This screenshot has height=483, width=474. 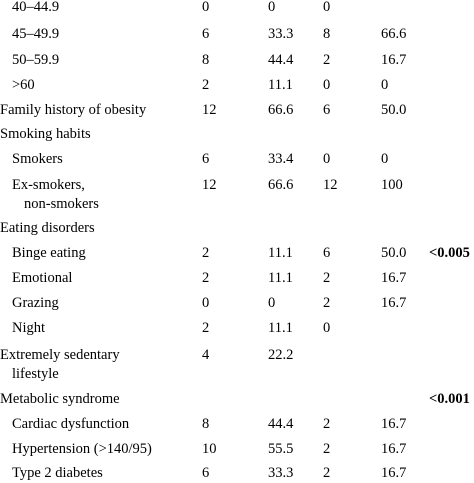 What do you see at coordinates (449, 399) in the screenshot?
I see `p-value: <0.001` at bounding box center [449, 399].